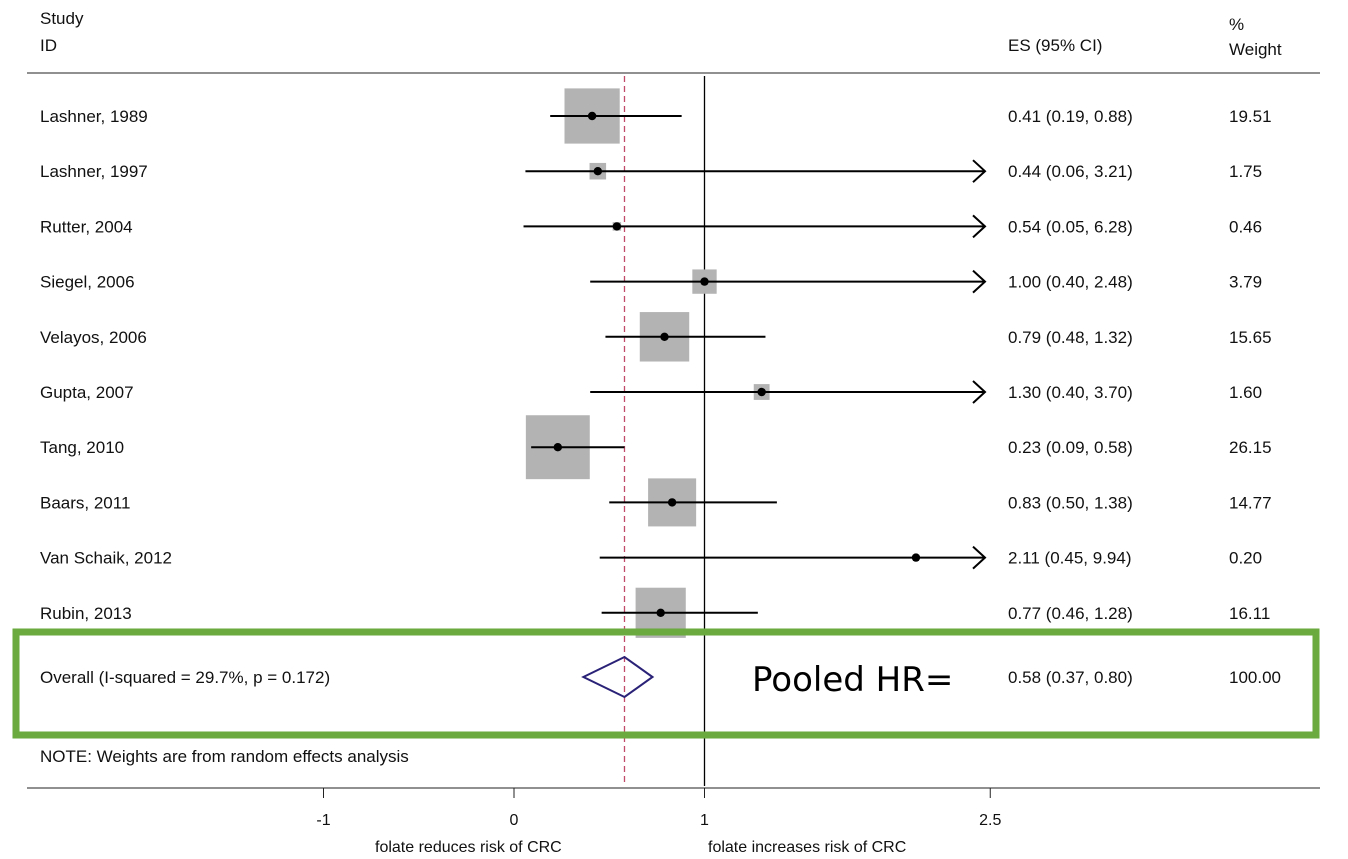 The width and height of the screenshot is (1348, 859). Describe the element at coordinates (1236, 24) in the screenshot. I see `header-weight-percent: %` at that location.